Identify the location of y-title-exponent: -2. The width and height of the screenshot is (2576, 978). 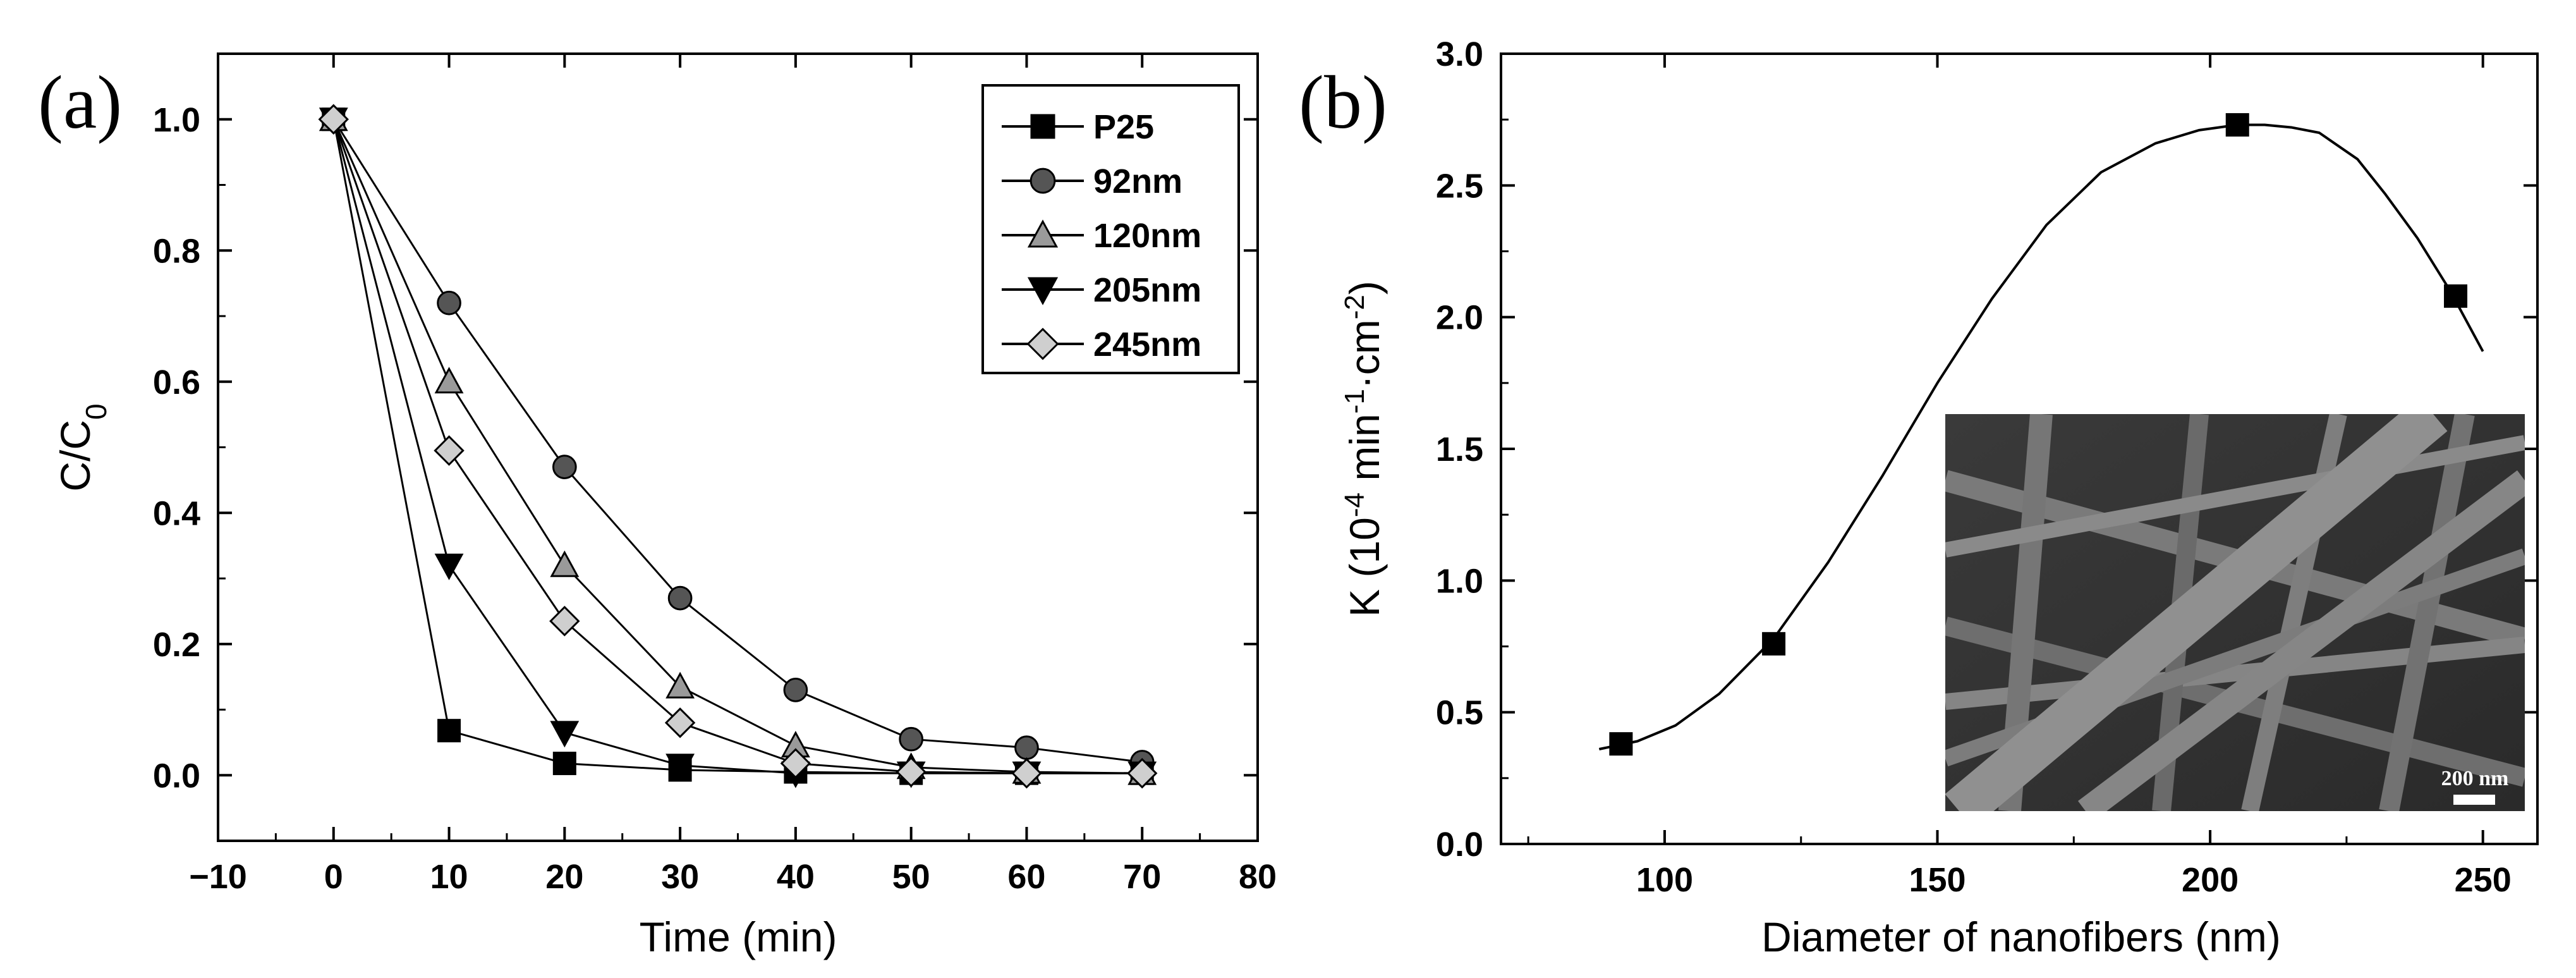
(1354, 307).